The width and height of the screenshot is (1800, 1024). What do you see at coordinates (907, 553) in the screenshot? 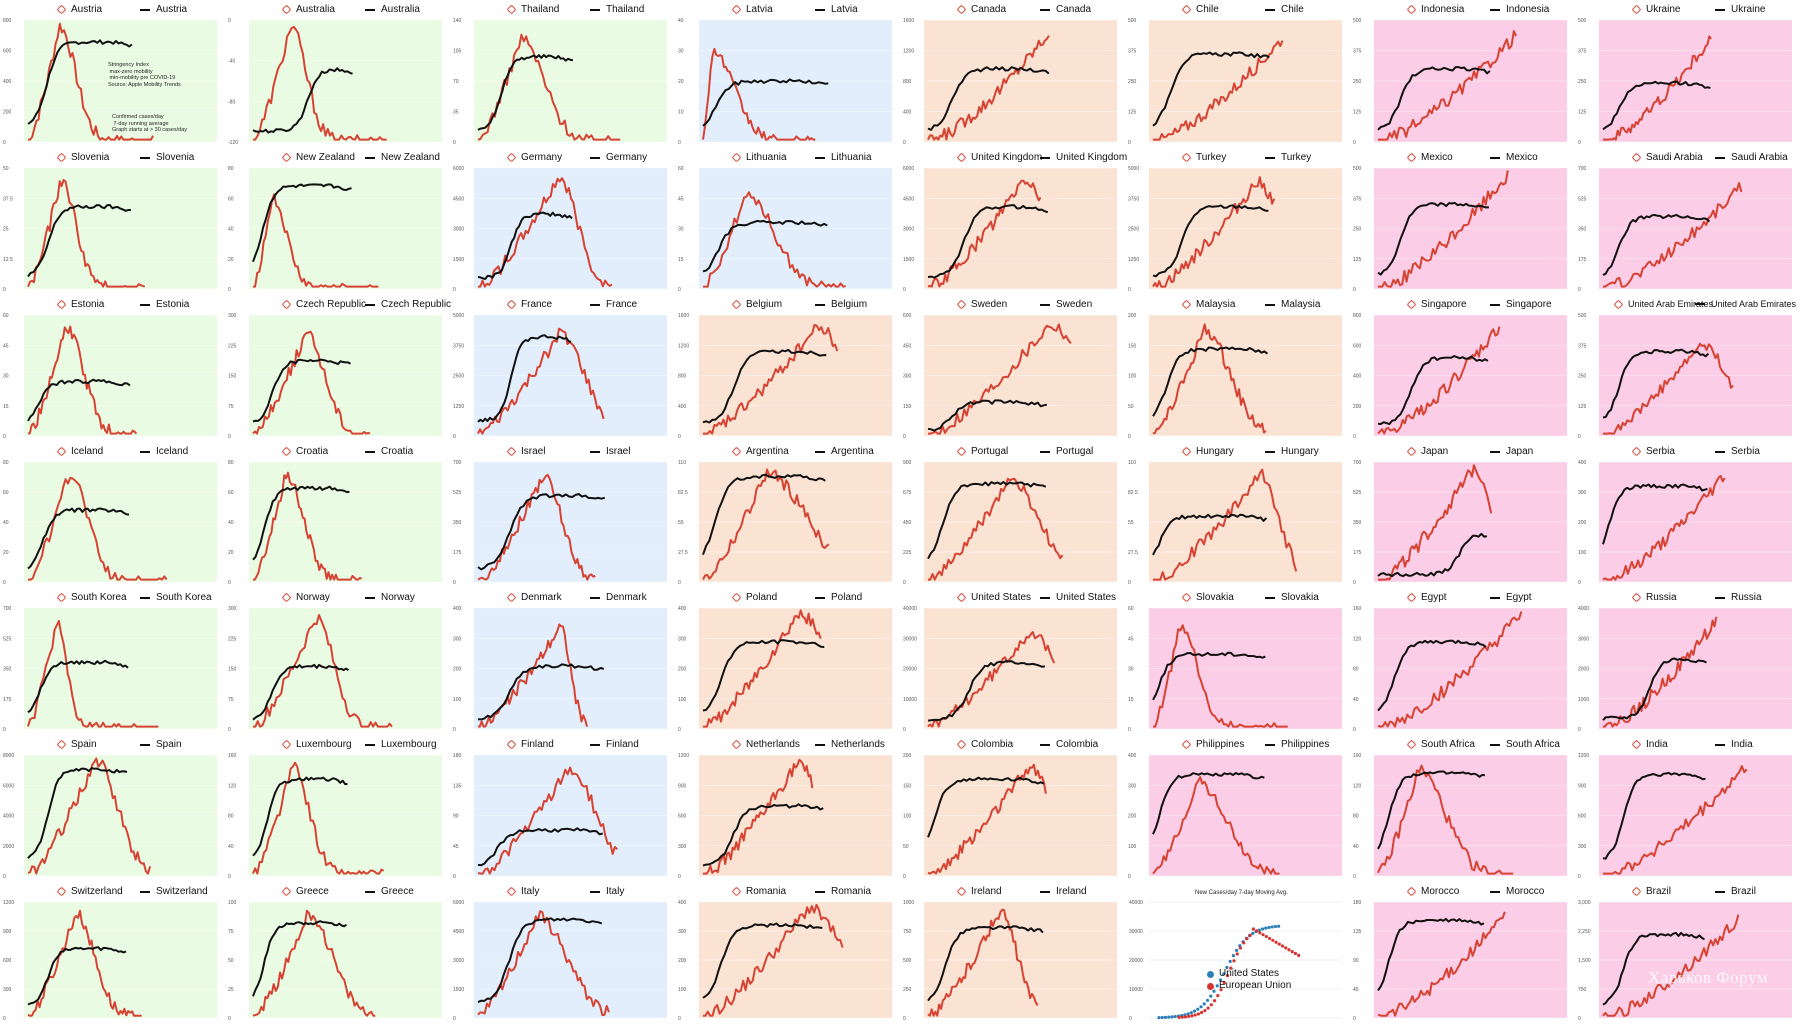
I see `y-tick-label: 225` at bounding box center [907, 553].